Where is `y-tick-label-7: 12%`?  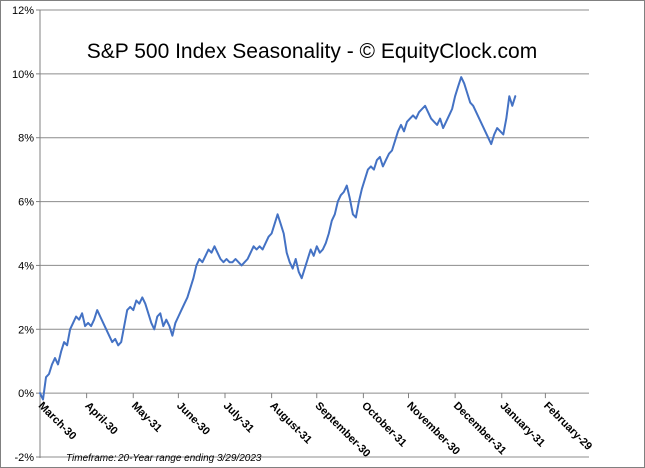 y-tick-label-7: 12% is located at coordinates (23, 11).